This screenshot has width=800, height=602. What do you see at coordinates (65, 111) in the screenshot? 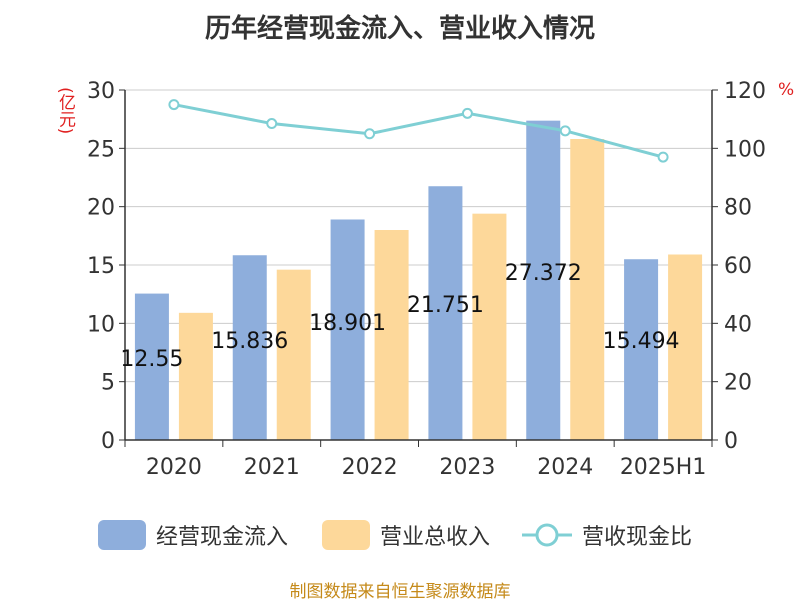
I see `left-axis-unit: (亿元)` at bounding box center [65, 111].